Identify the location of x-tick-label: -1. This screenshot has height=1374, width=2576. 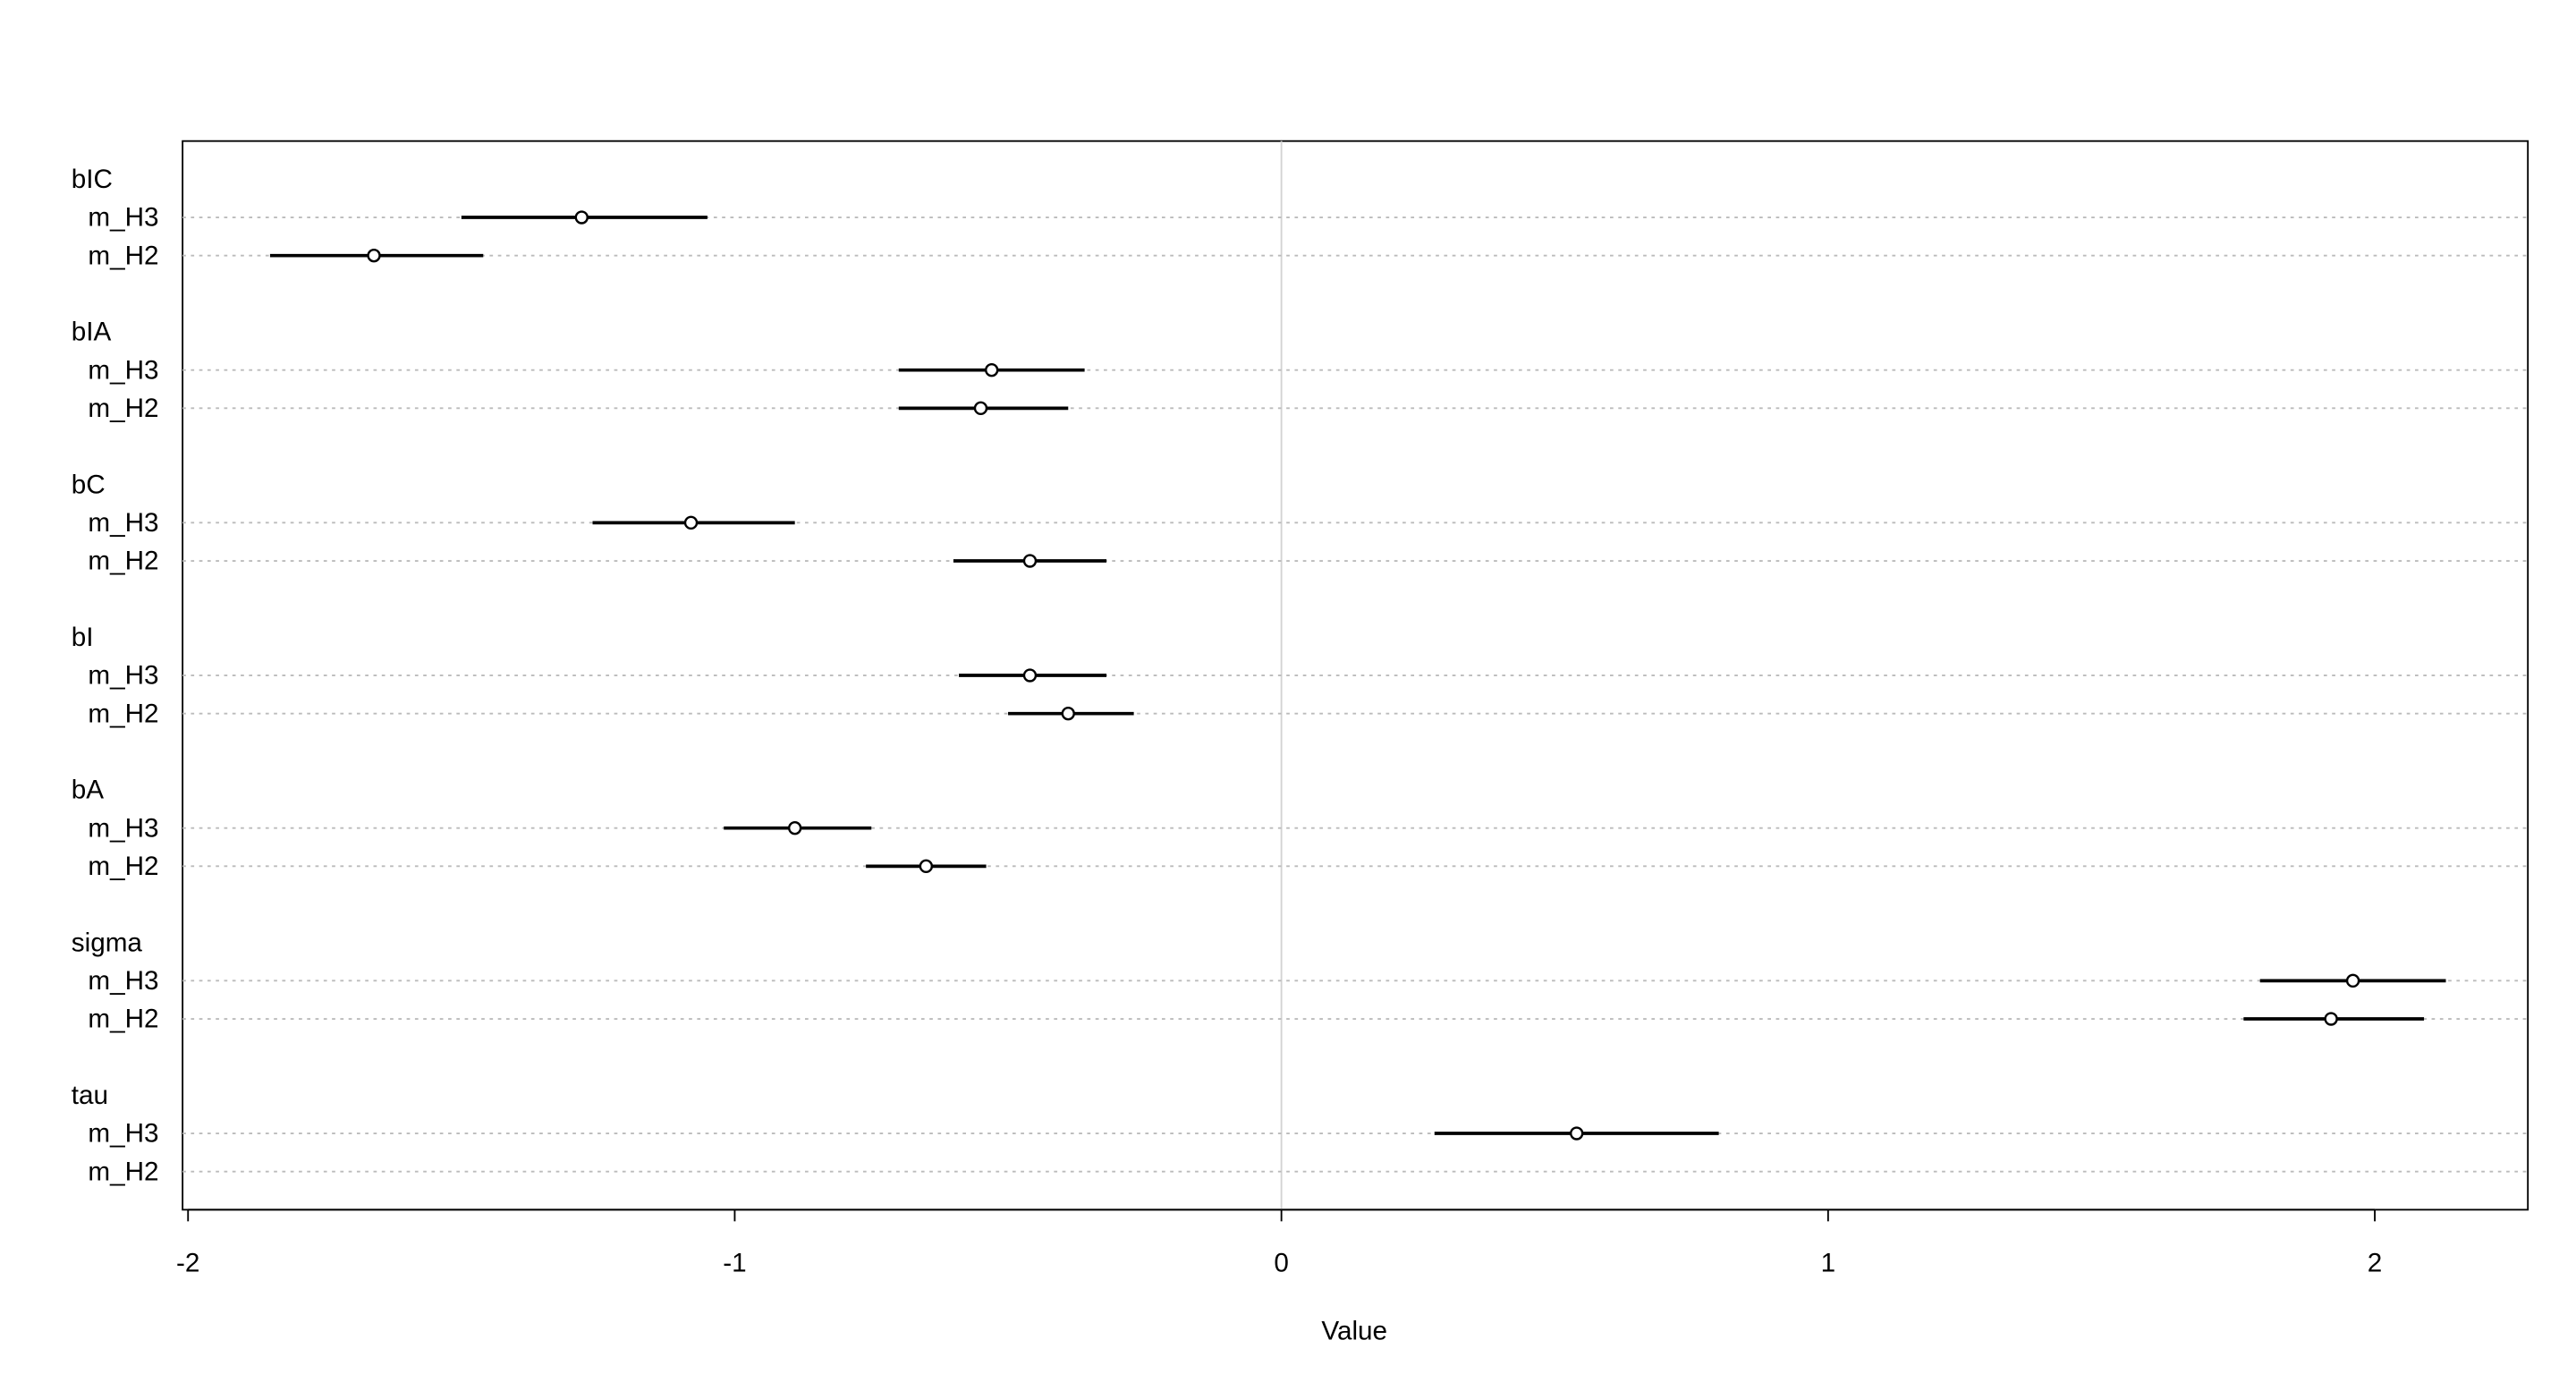
(734, 1262).